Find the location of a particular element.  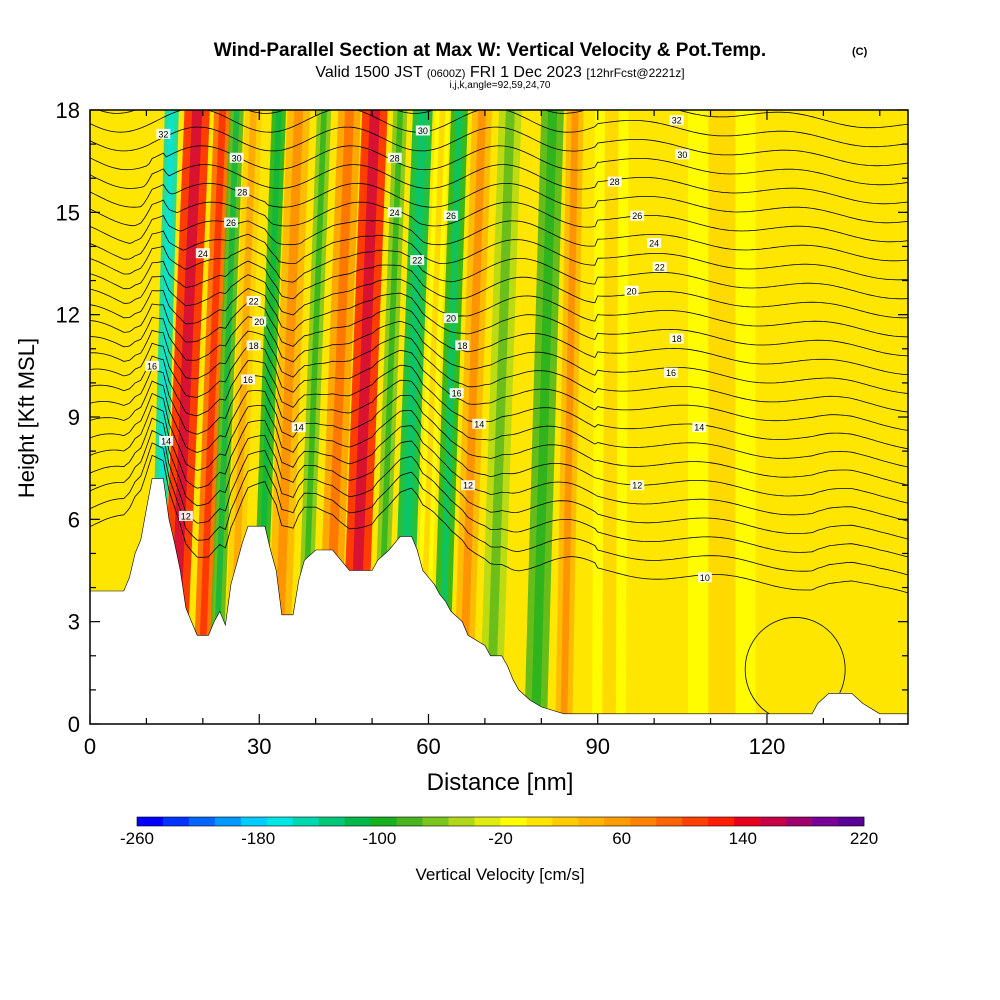

contour-label-15: 26 is located at coordinates (451, 215).